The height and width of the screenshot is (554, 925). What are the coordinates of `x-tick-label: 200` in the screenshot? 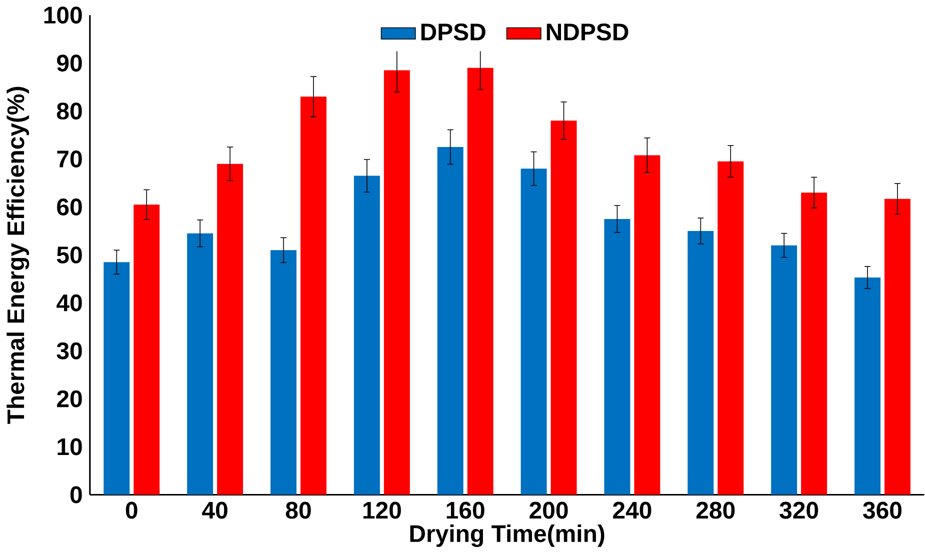 It's located at (549, 510).